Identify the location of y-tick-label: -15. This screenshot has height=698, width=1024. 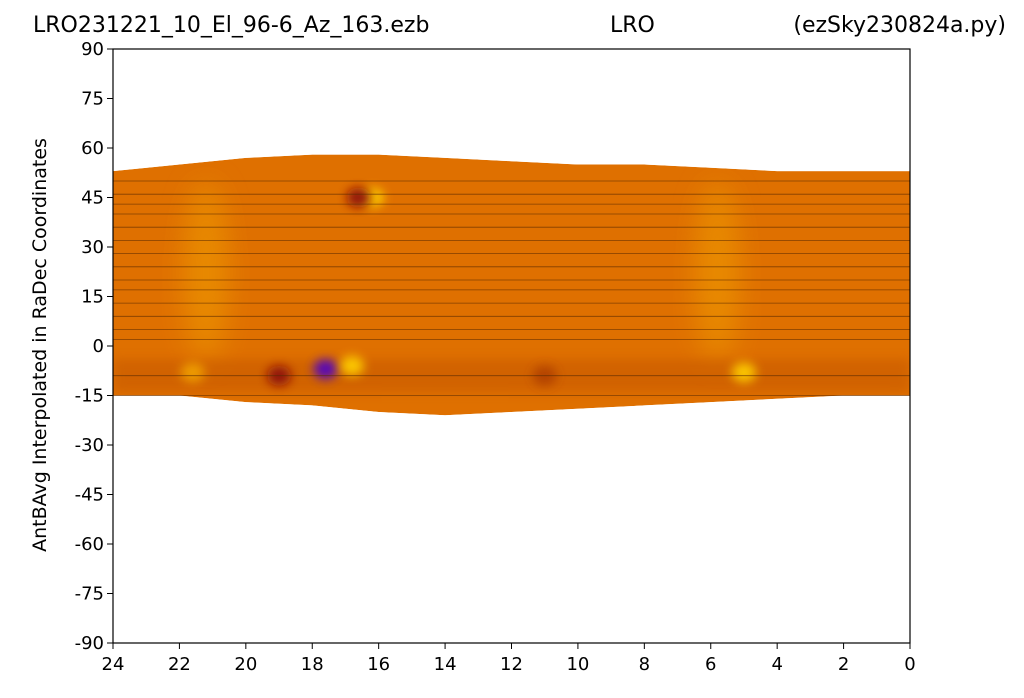
(89, 396).